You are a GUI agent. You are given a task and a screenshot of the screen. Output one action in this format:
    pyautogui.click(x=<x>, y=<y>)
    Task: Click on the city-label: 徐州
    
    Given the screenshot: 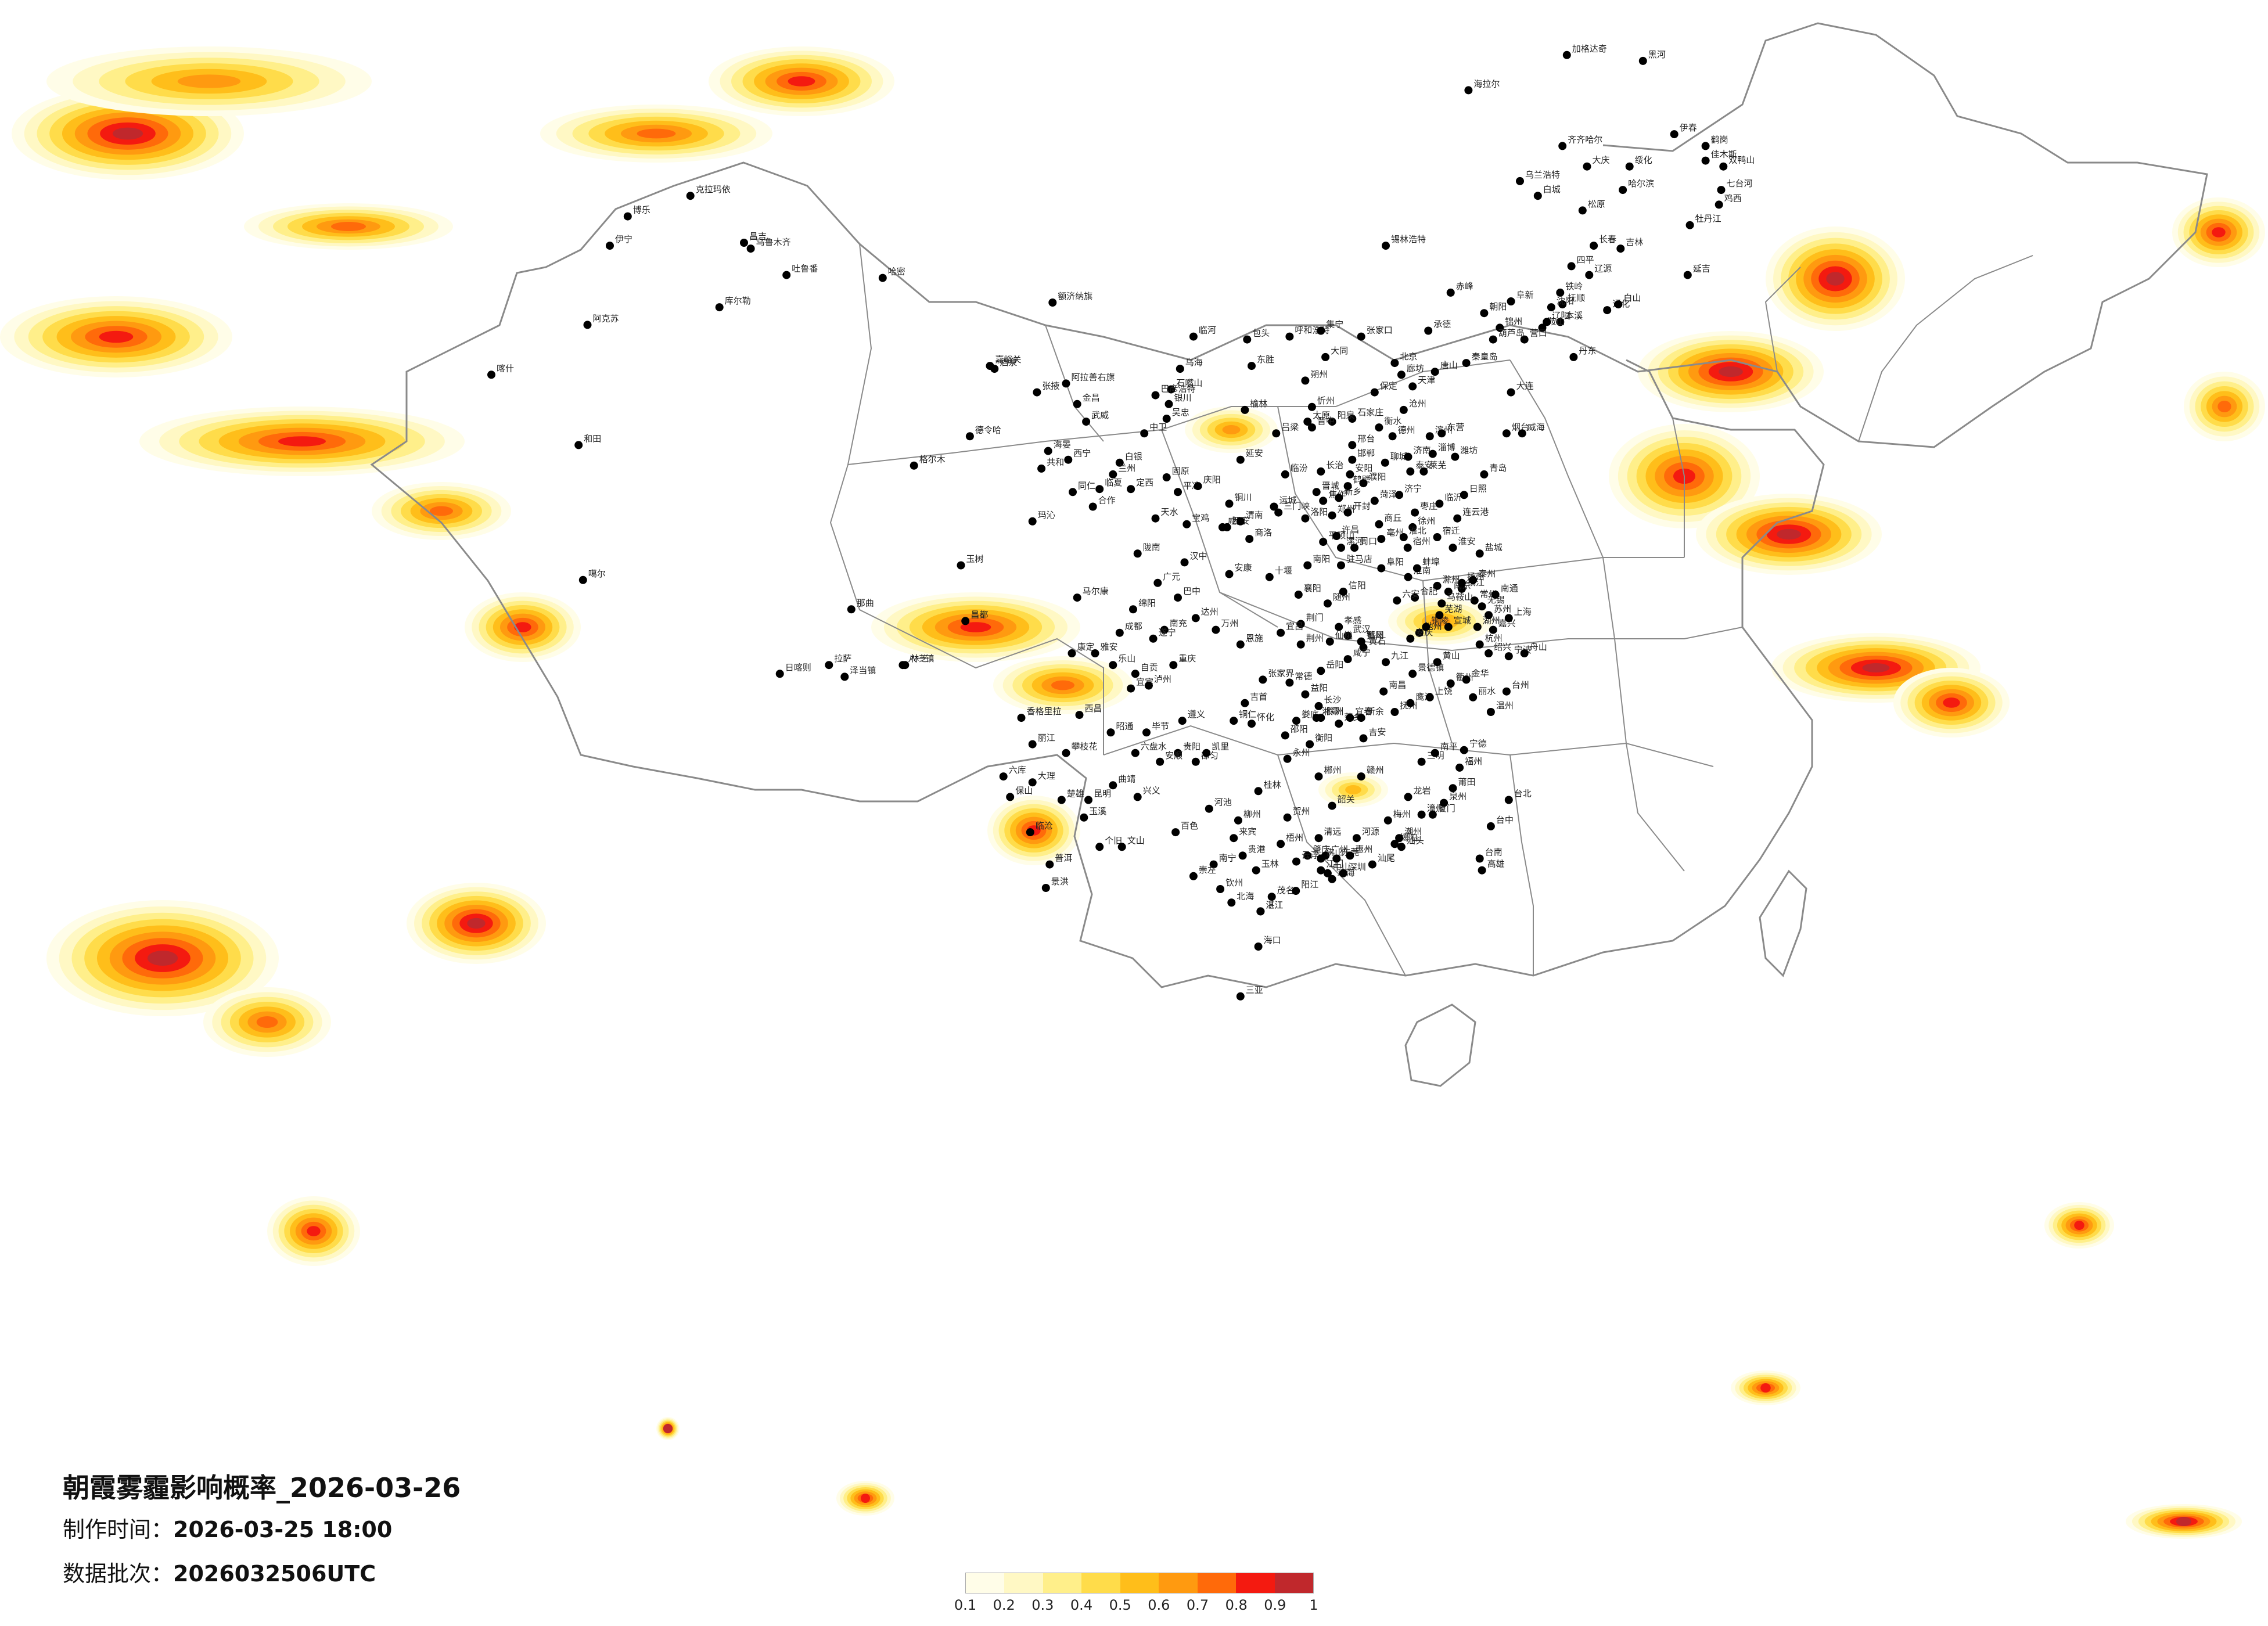 What is the action you would take?
    pyautogui.click(x=1426, y=521)
    